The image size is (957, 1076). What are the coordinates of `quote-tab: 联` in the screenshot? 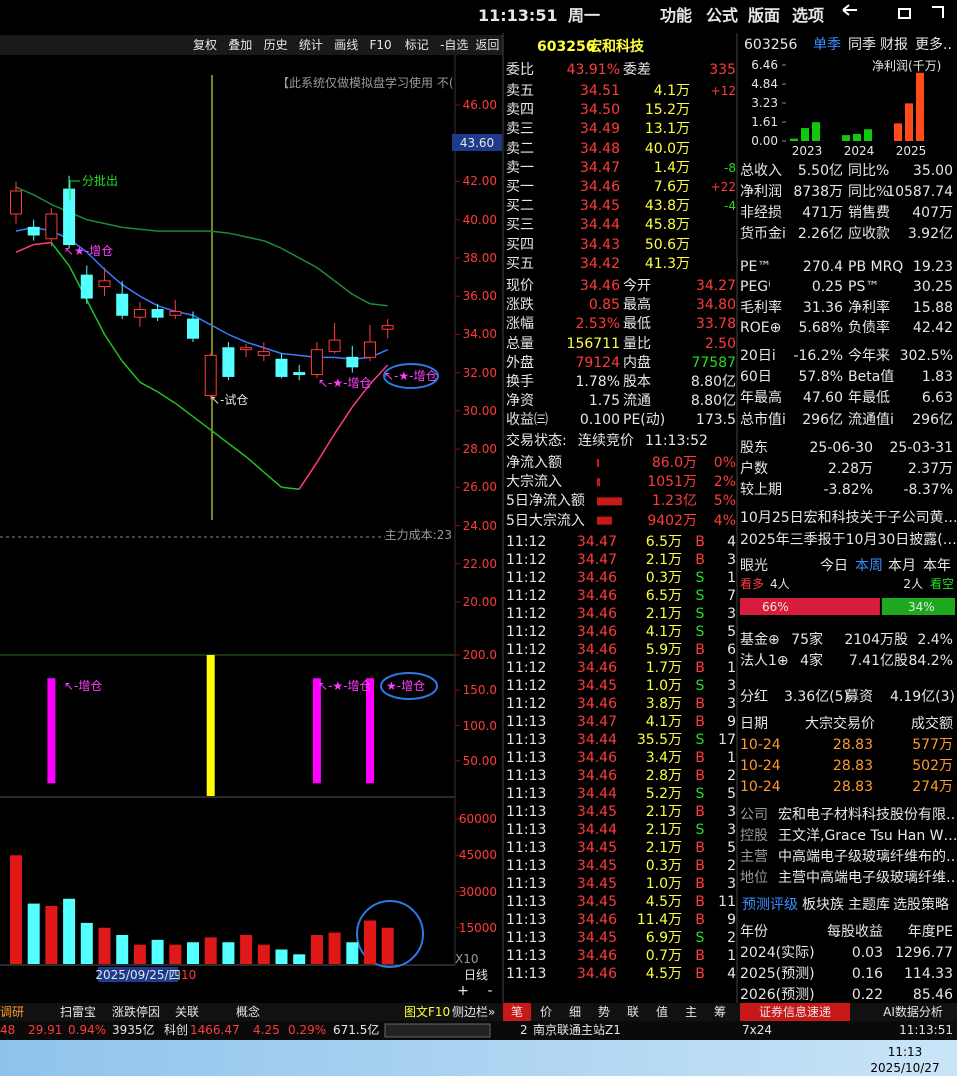 It's located at (633, 1012).